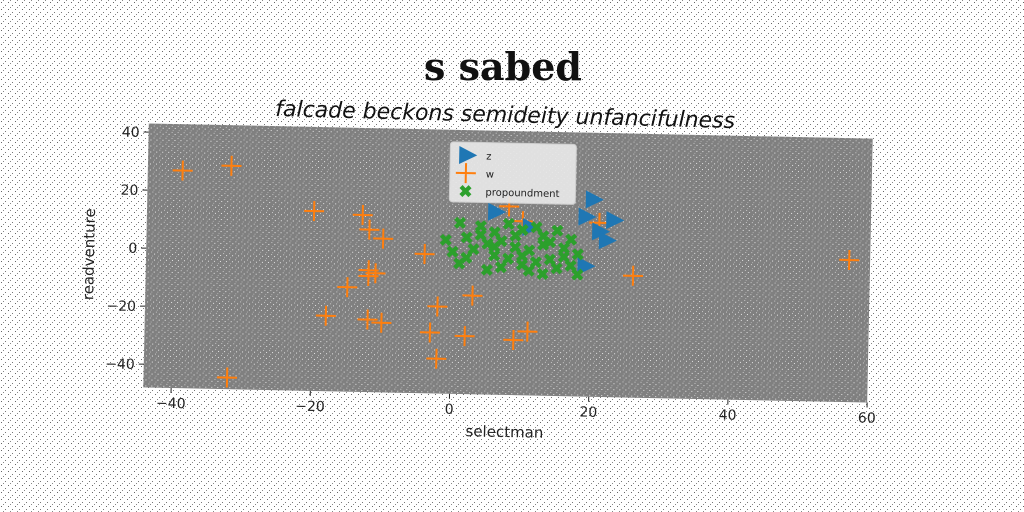 The height and width of the screenshot is (512, 1024). What do you see at coordinates (728, 415) in the screenshot?
I see `x-tick-label: 40` at bounding box center [728, 415].